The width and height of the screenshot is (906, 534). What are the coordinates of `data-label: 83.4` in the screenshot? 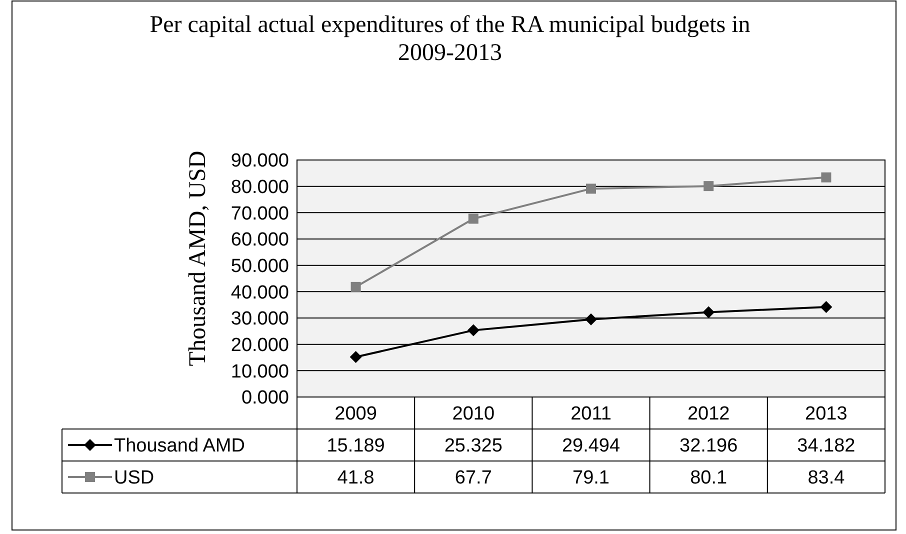 It's located at (827, 478).